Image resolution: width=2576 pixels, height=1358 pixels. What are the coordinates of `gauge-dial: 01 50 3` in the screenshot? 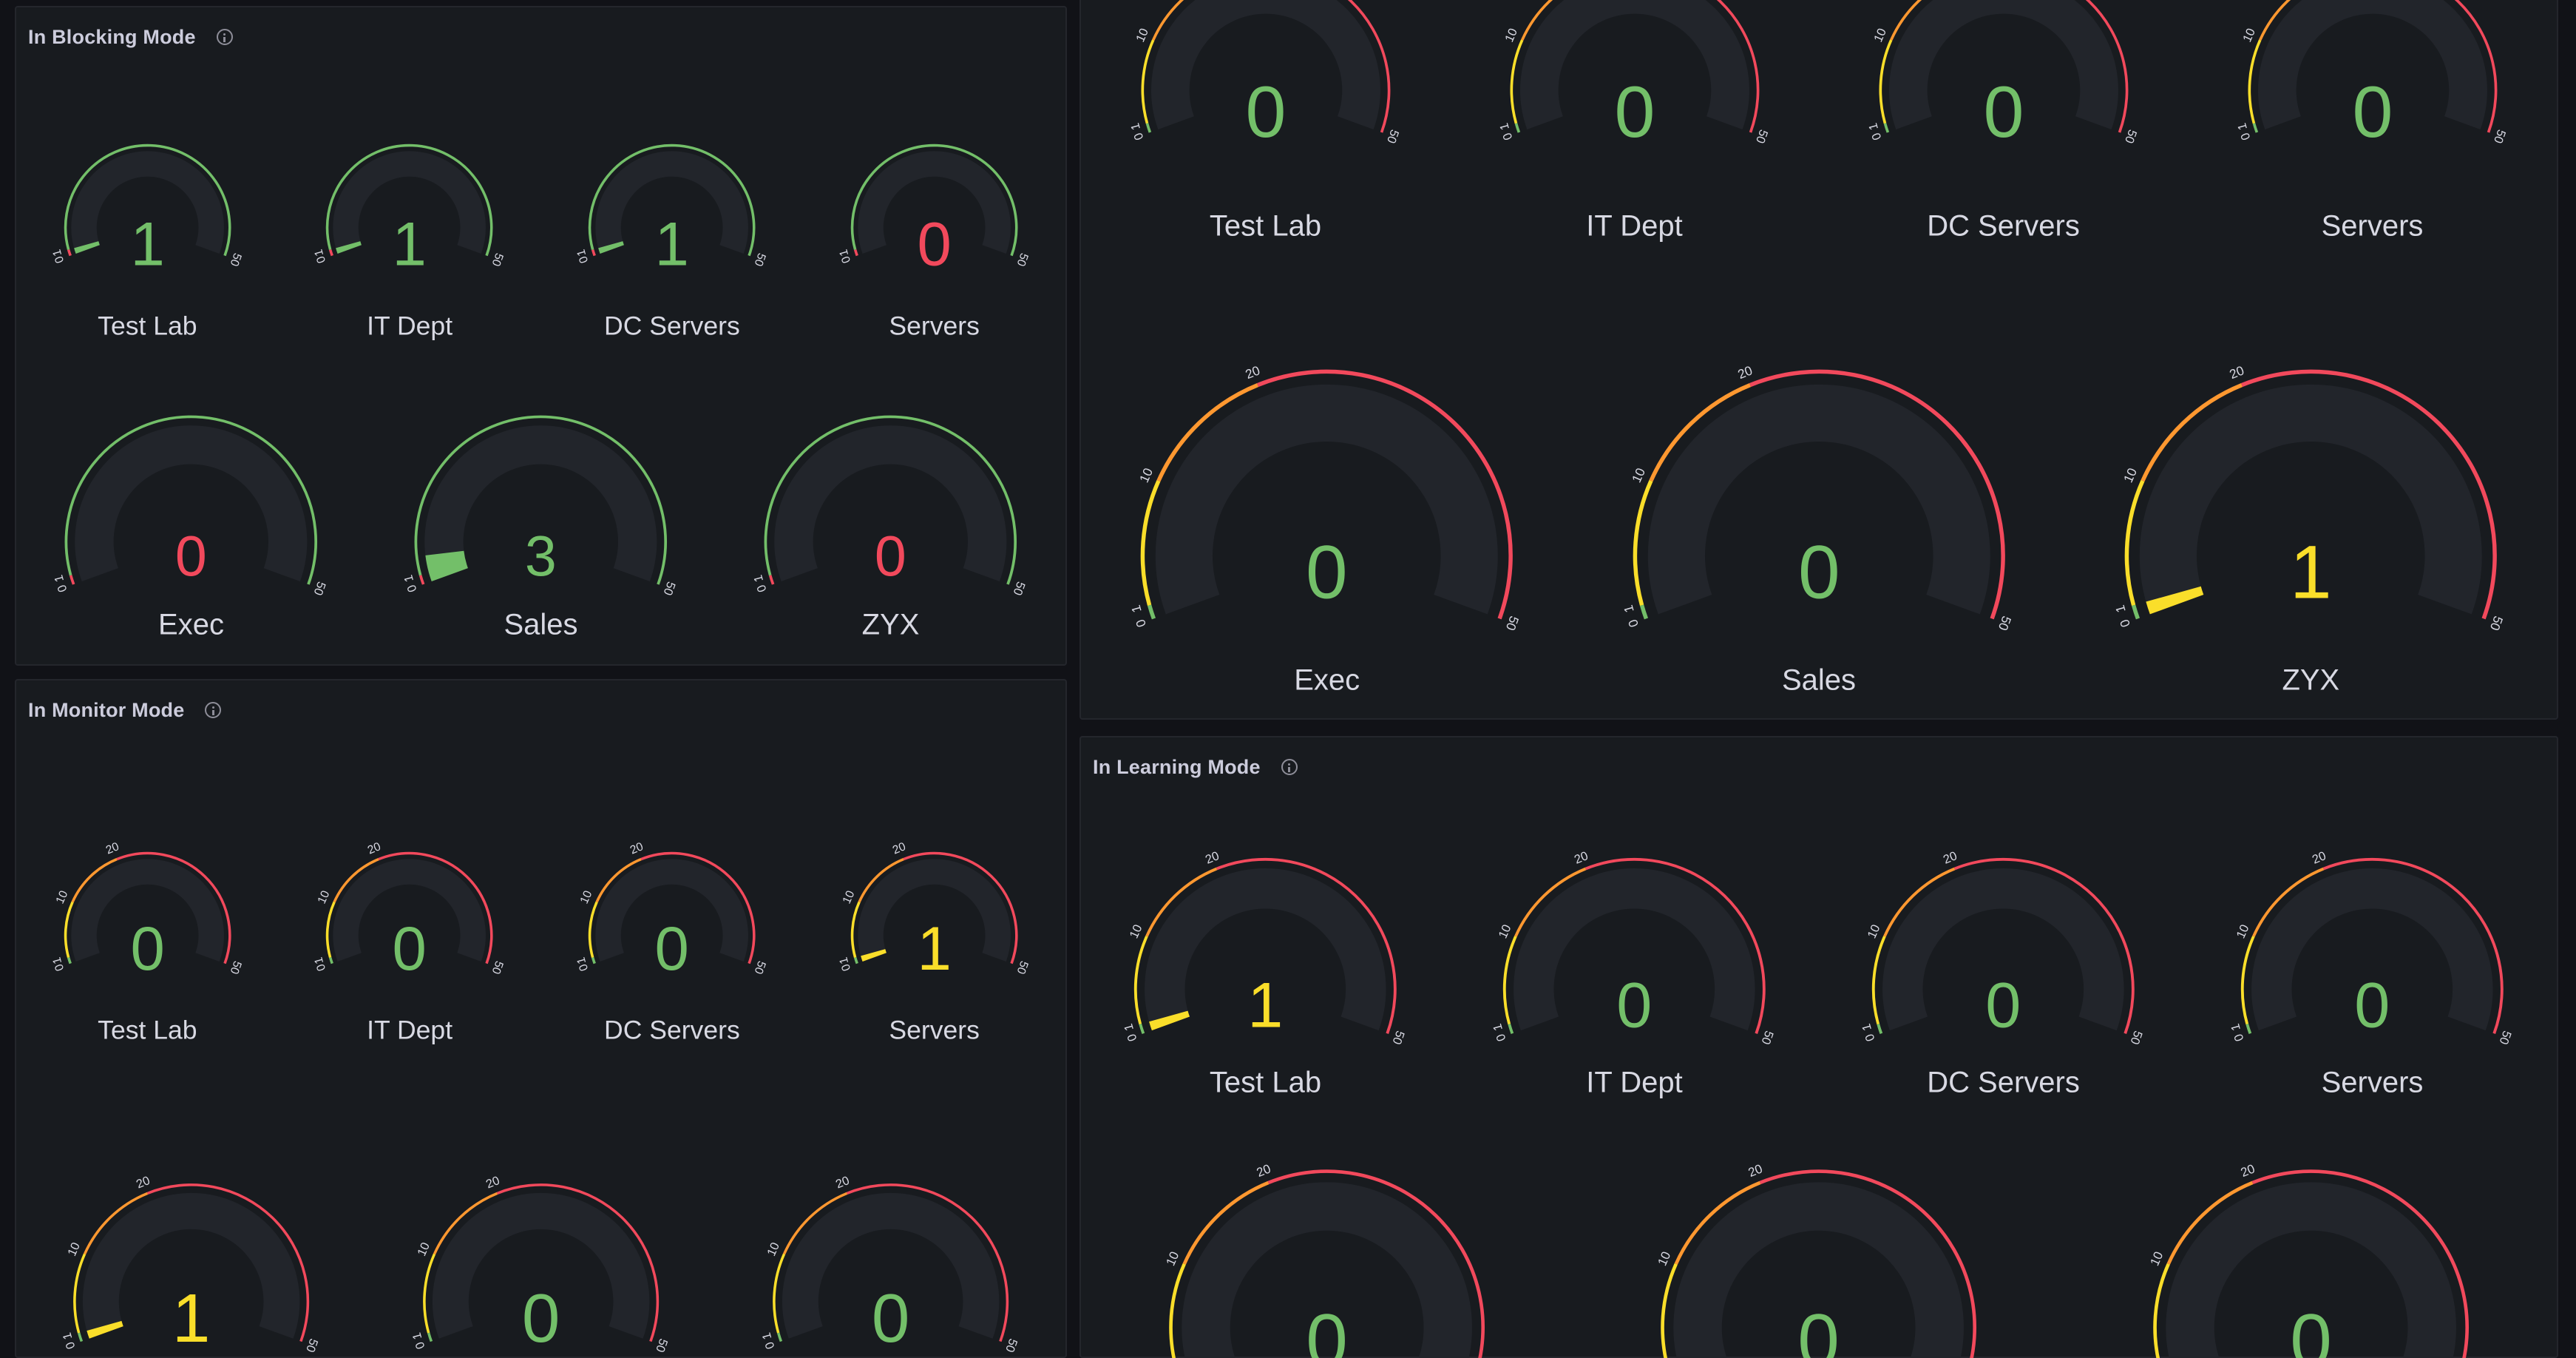 It's located at (539, 506).